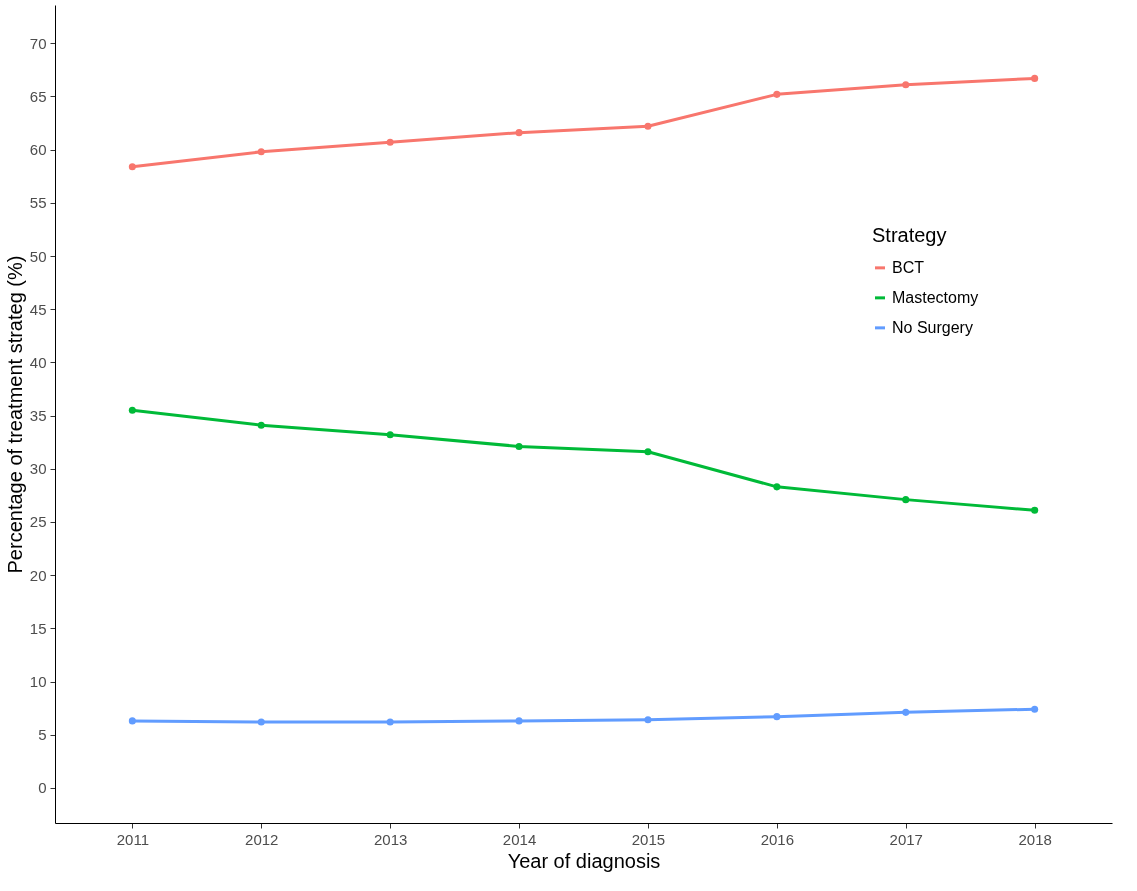  Describe the element at coordinates (584, 860) in the screenshot. I see `x-axis-title: Year of diagnosis` at that location.